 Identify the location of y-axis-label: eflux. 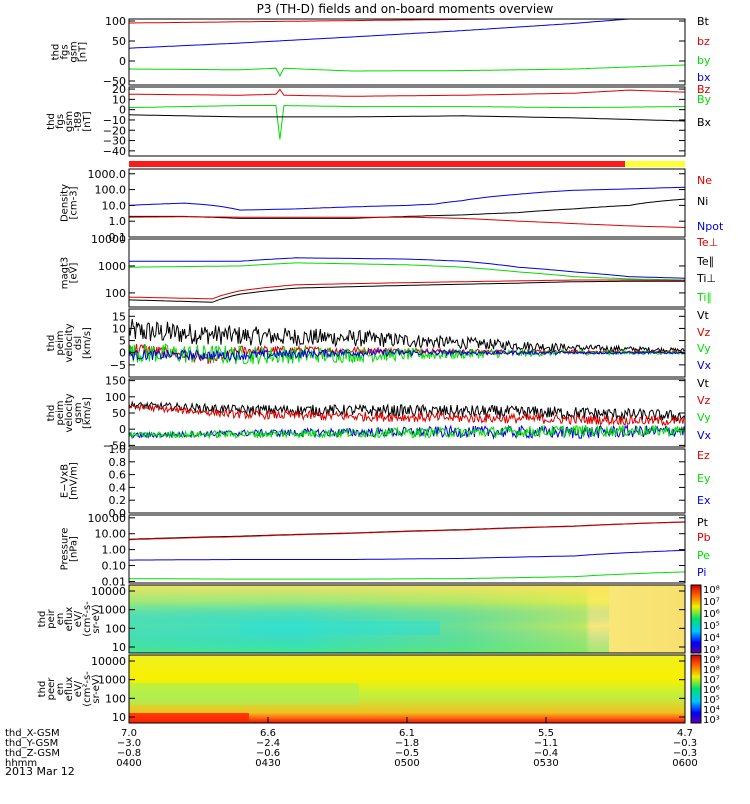
(69, 619).